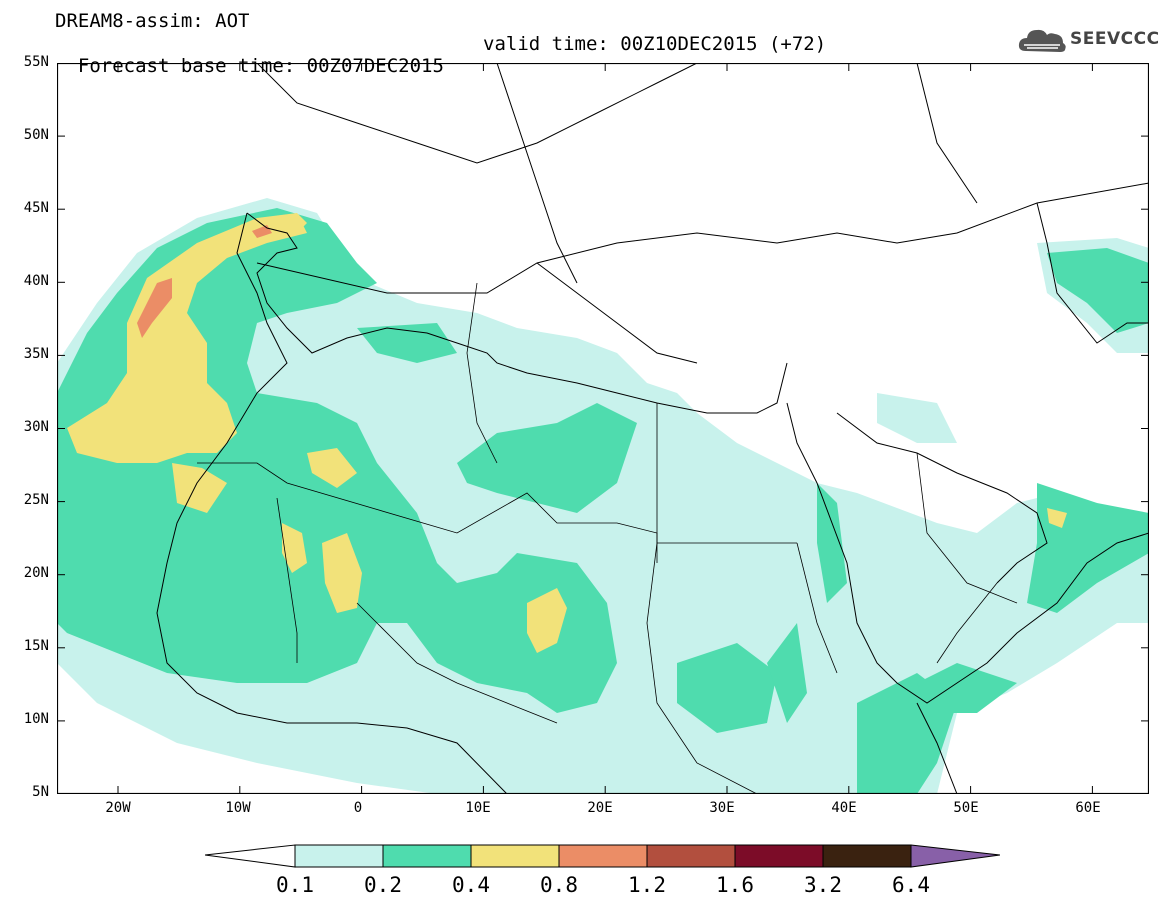 This screenshot has height=905, width=1165. Describe the element at coordinates (478, 808) in the screenshot. I see `lon-label: 10E` at that location.